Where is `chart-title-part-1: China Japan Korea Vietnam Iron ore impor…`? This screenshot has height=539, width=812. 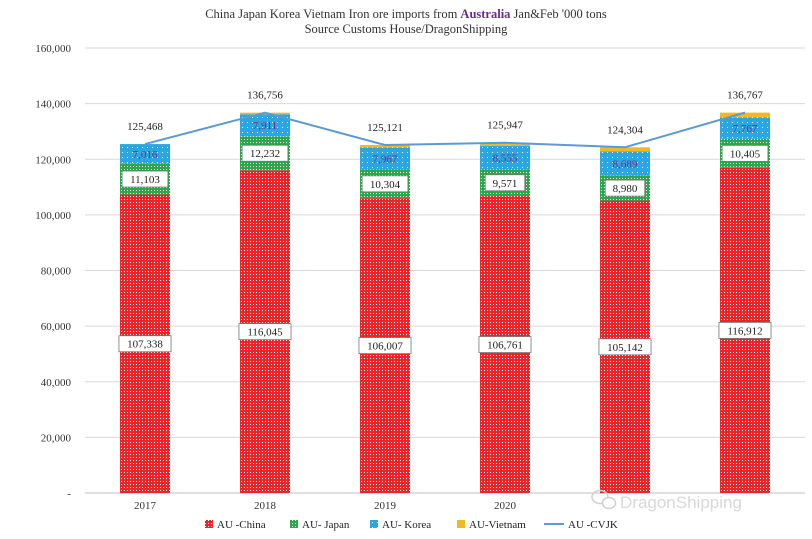 chart-title-part-1: China Japan Korea Vietnam Iron ore impor… is located at coordinates (332, 14).